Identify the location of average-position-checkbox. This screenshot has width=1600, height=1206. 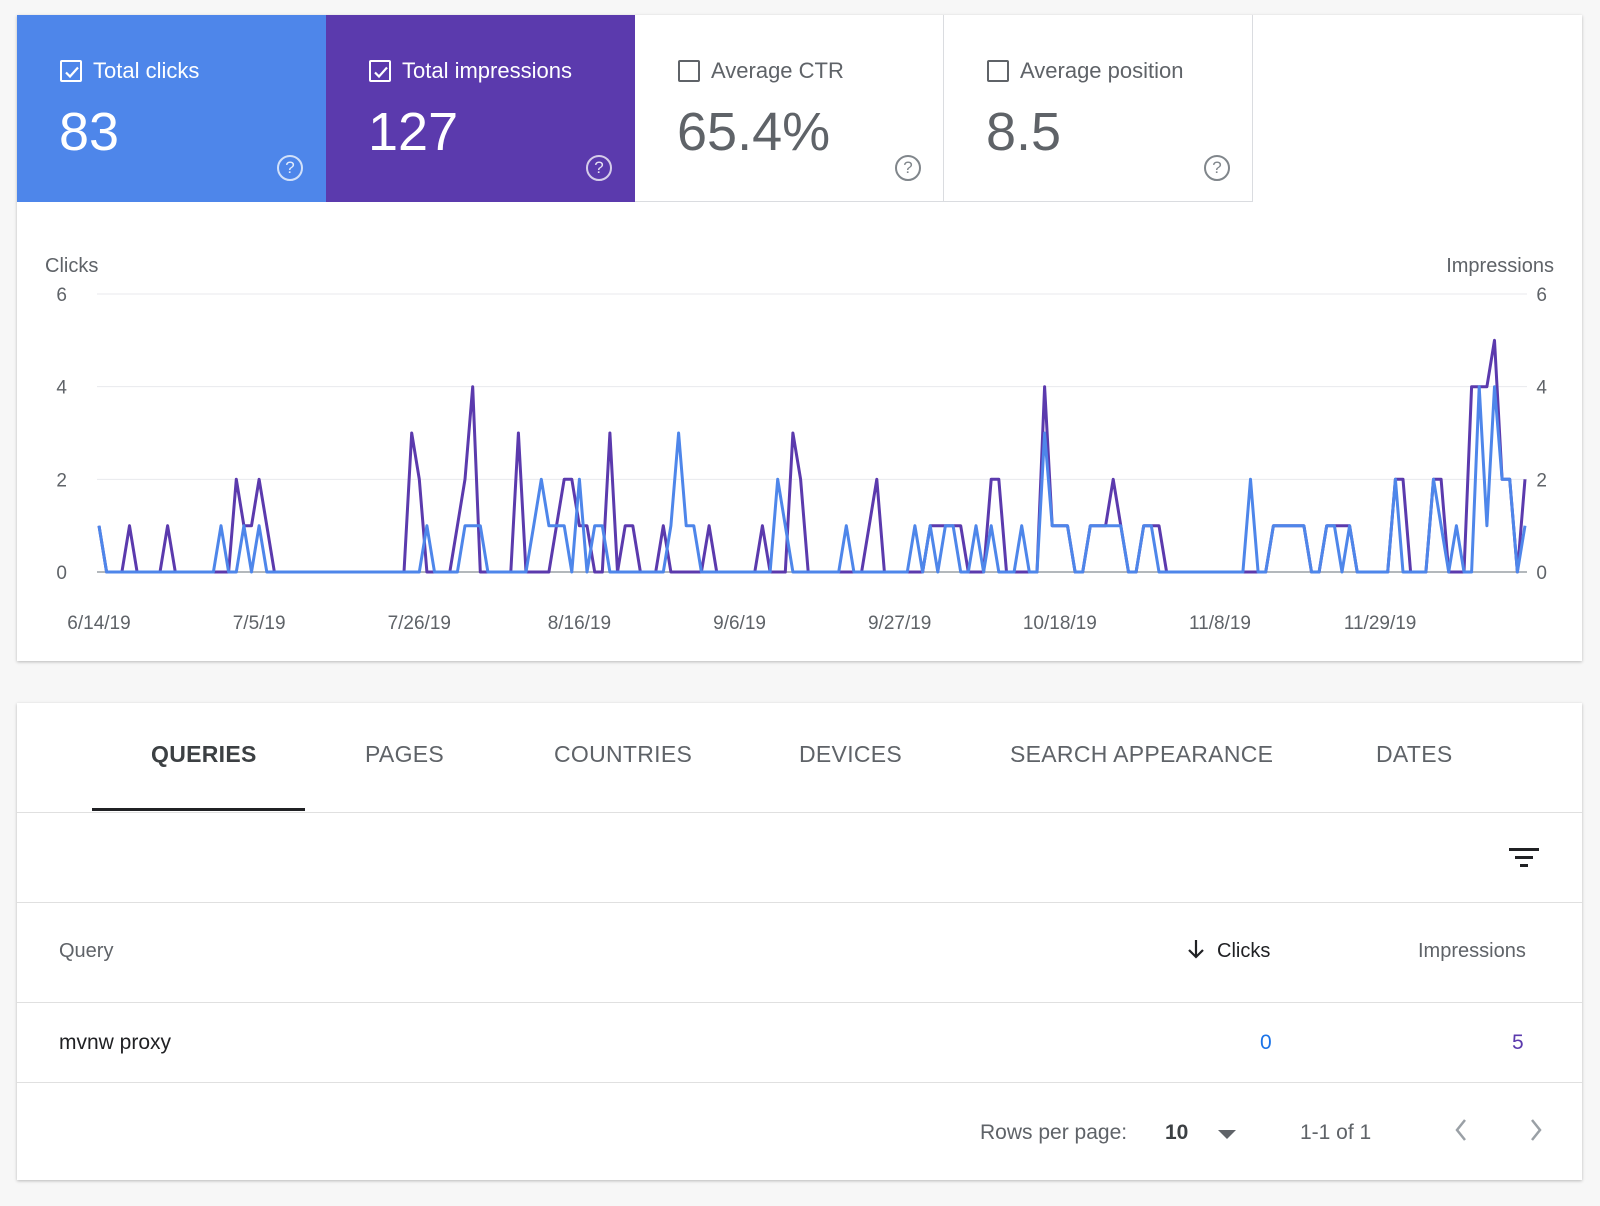
(998, 71).